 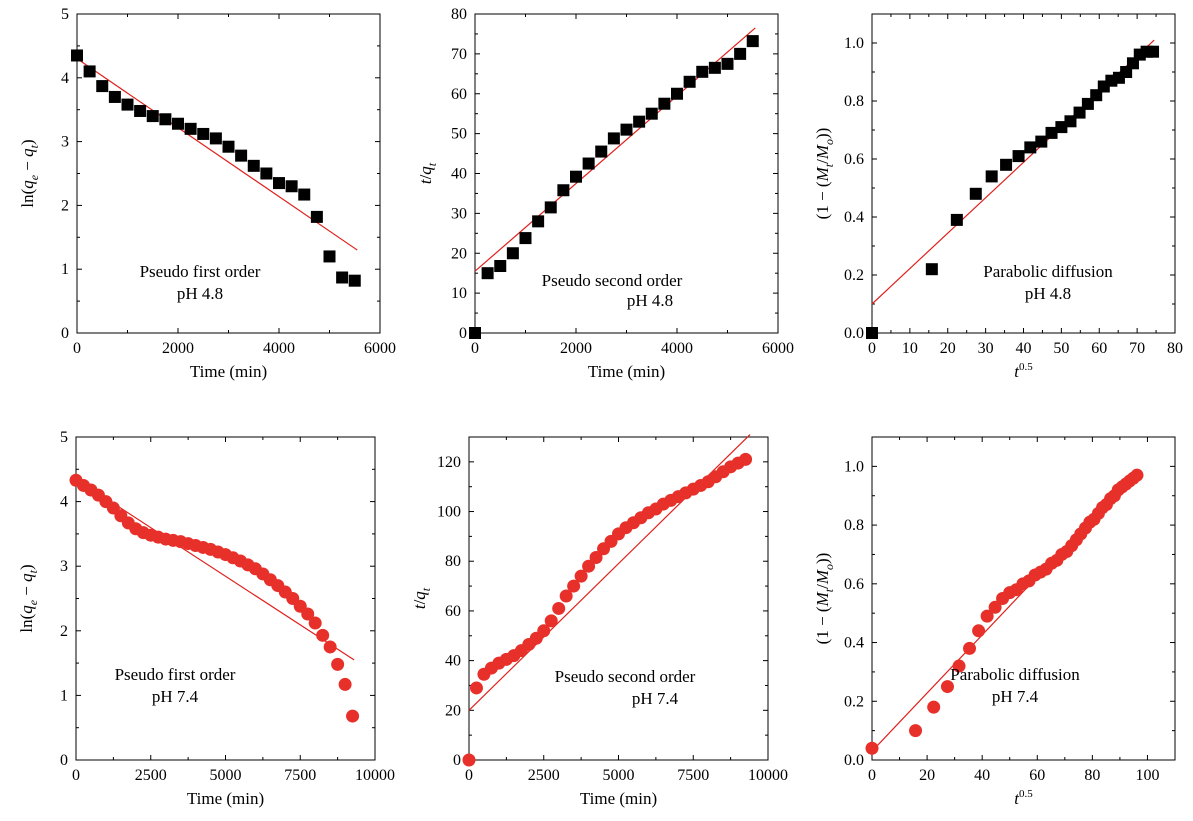 I want to click on y-axis-label: ln(qe − qt), so click(x=28, y=598).